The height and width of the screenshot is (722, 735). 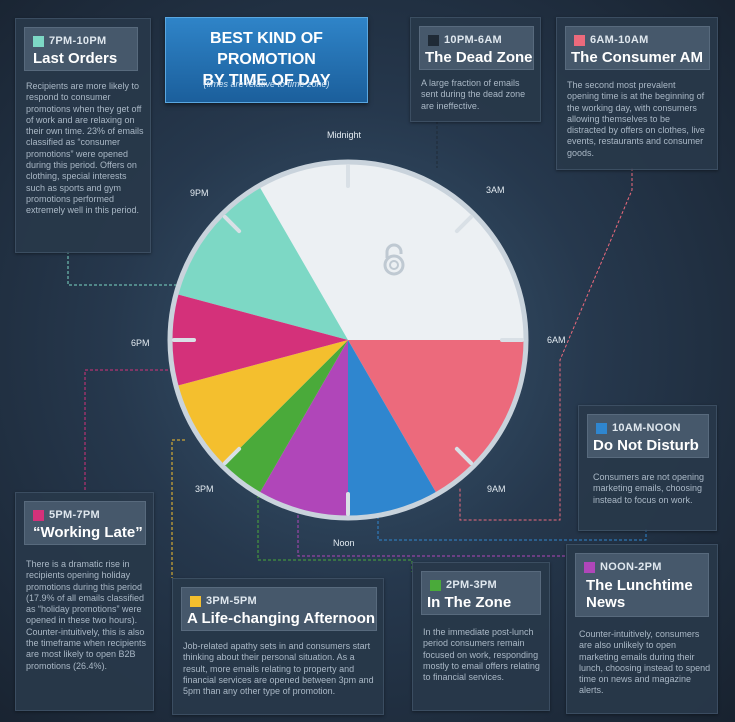 What do you see at coordinates (279, 609) in the screenshot?
I see `card-header: 3PM-5PM A Life-changing Afternoon` at bounding box center [279, 609].